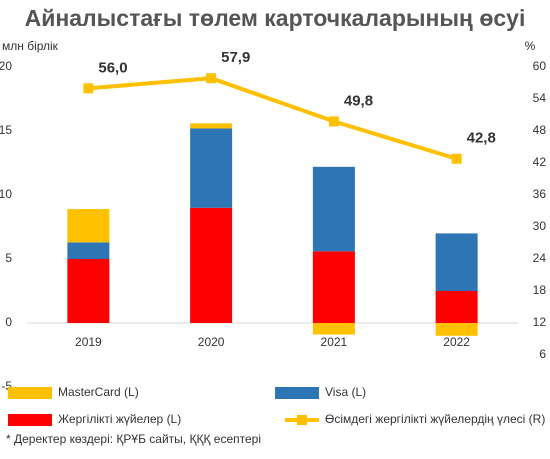 The width and height of the screenshot is (550, 459). Describe the element at coordinates (6, 66) in the screenshot. I see `y-tick-label: 20` at that location.